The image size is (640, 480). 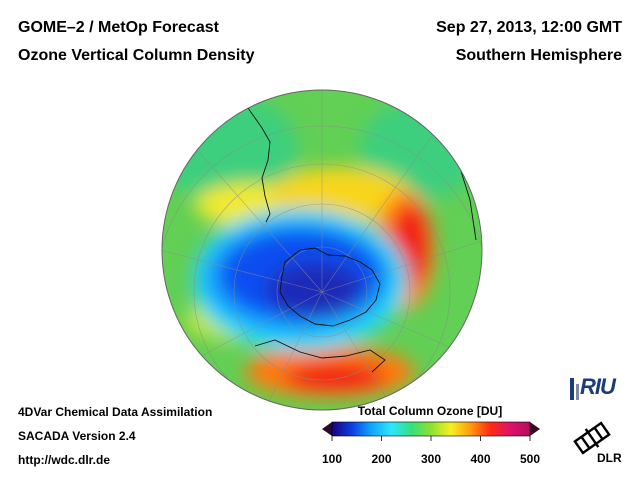 What do you see at coordinates (431, 438) in the screenshot?
I see `colorbar-tick-marks` at bounding box center [431, 438].